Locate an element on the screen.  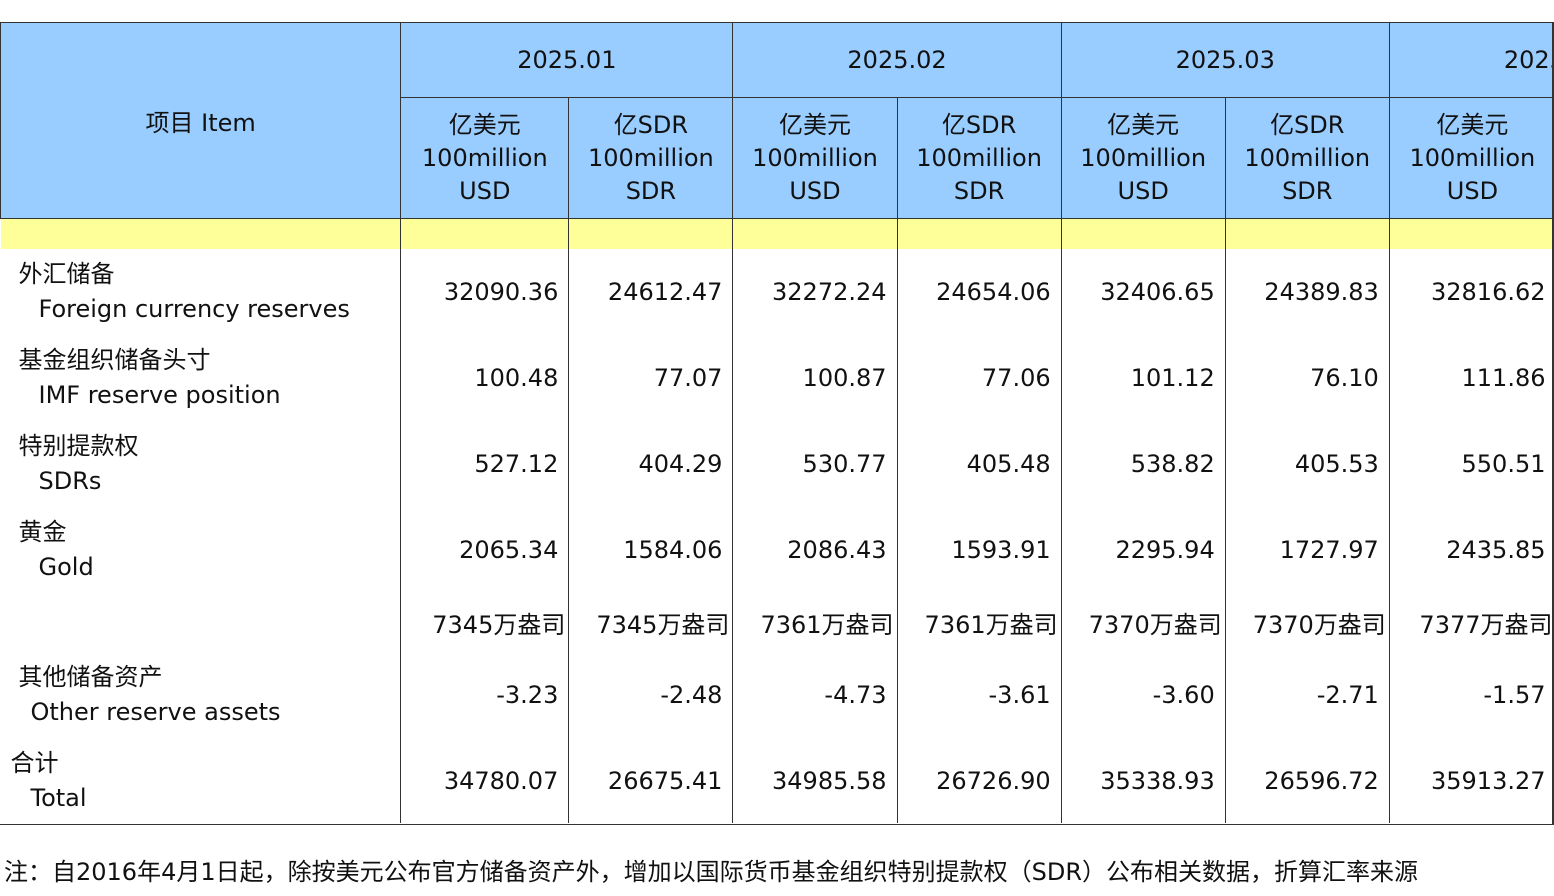
cell-value: -4.73 is located at coordinates (815, 695).